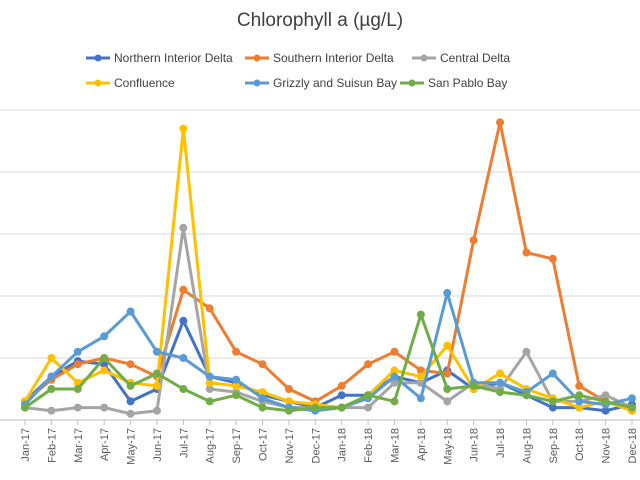  What do you see at coordinates (26, 445) in the screenshot?
I see `x-tick-label: Jan-17` at bounding box center [26, 445].